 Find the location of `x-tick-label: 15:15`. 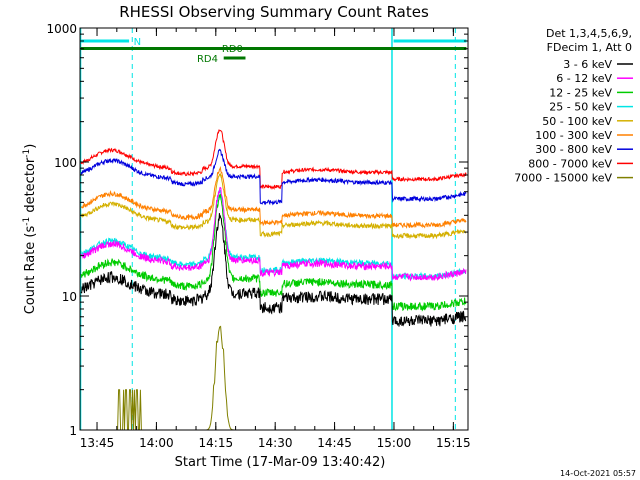

x-tick-label: 15:15 is located at coordinates (453, 443).